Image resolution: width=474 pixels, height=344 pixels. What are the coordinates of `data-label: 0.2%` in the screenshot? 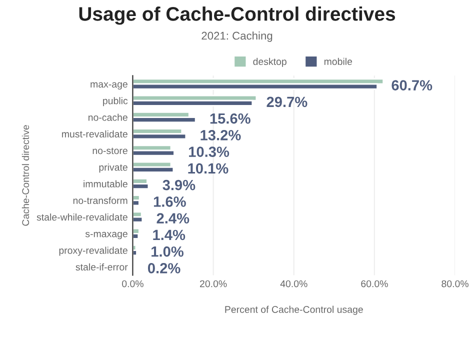 It's located at (164, 268).